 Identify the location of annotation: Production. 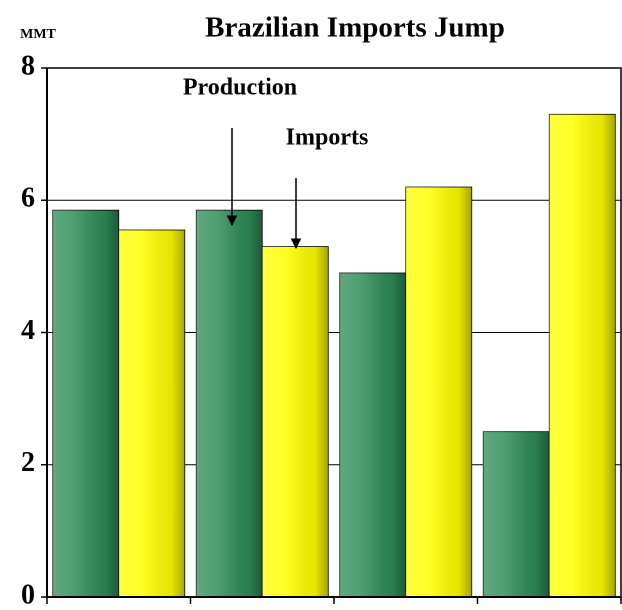
(240, 88).